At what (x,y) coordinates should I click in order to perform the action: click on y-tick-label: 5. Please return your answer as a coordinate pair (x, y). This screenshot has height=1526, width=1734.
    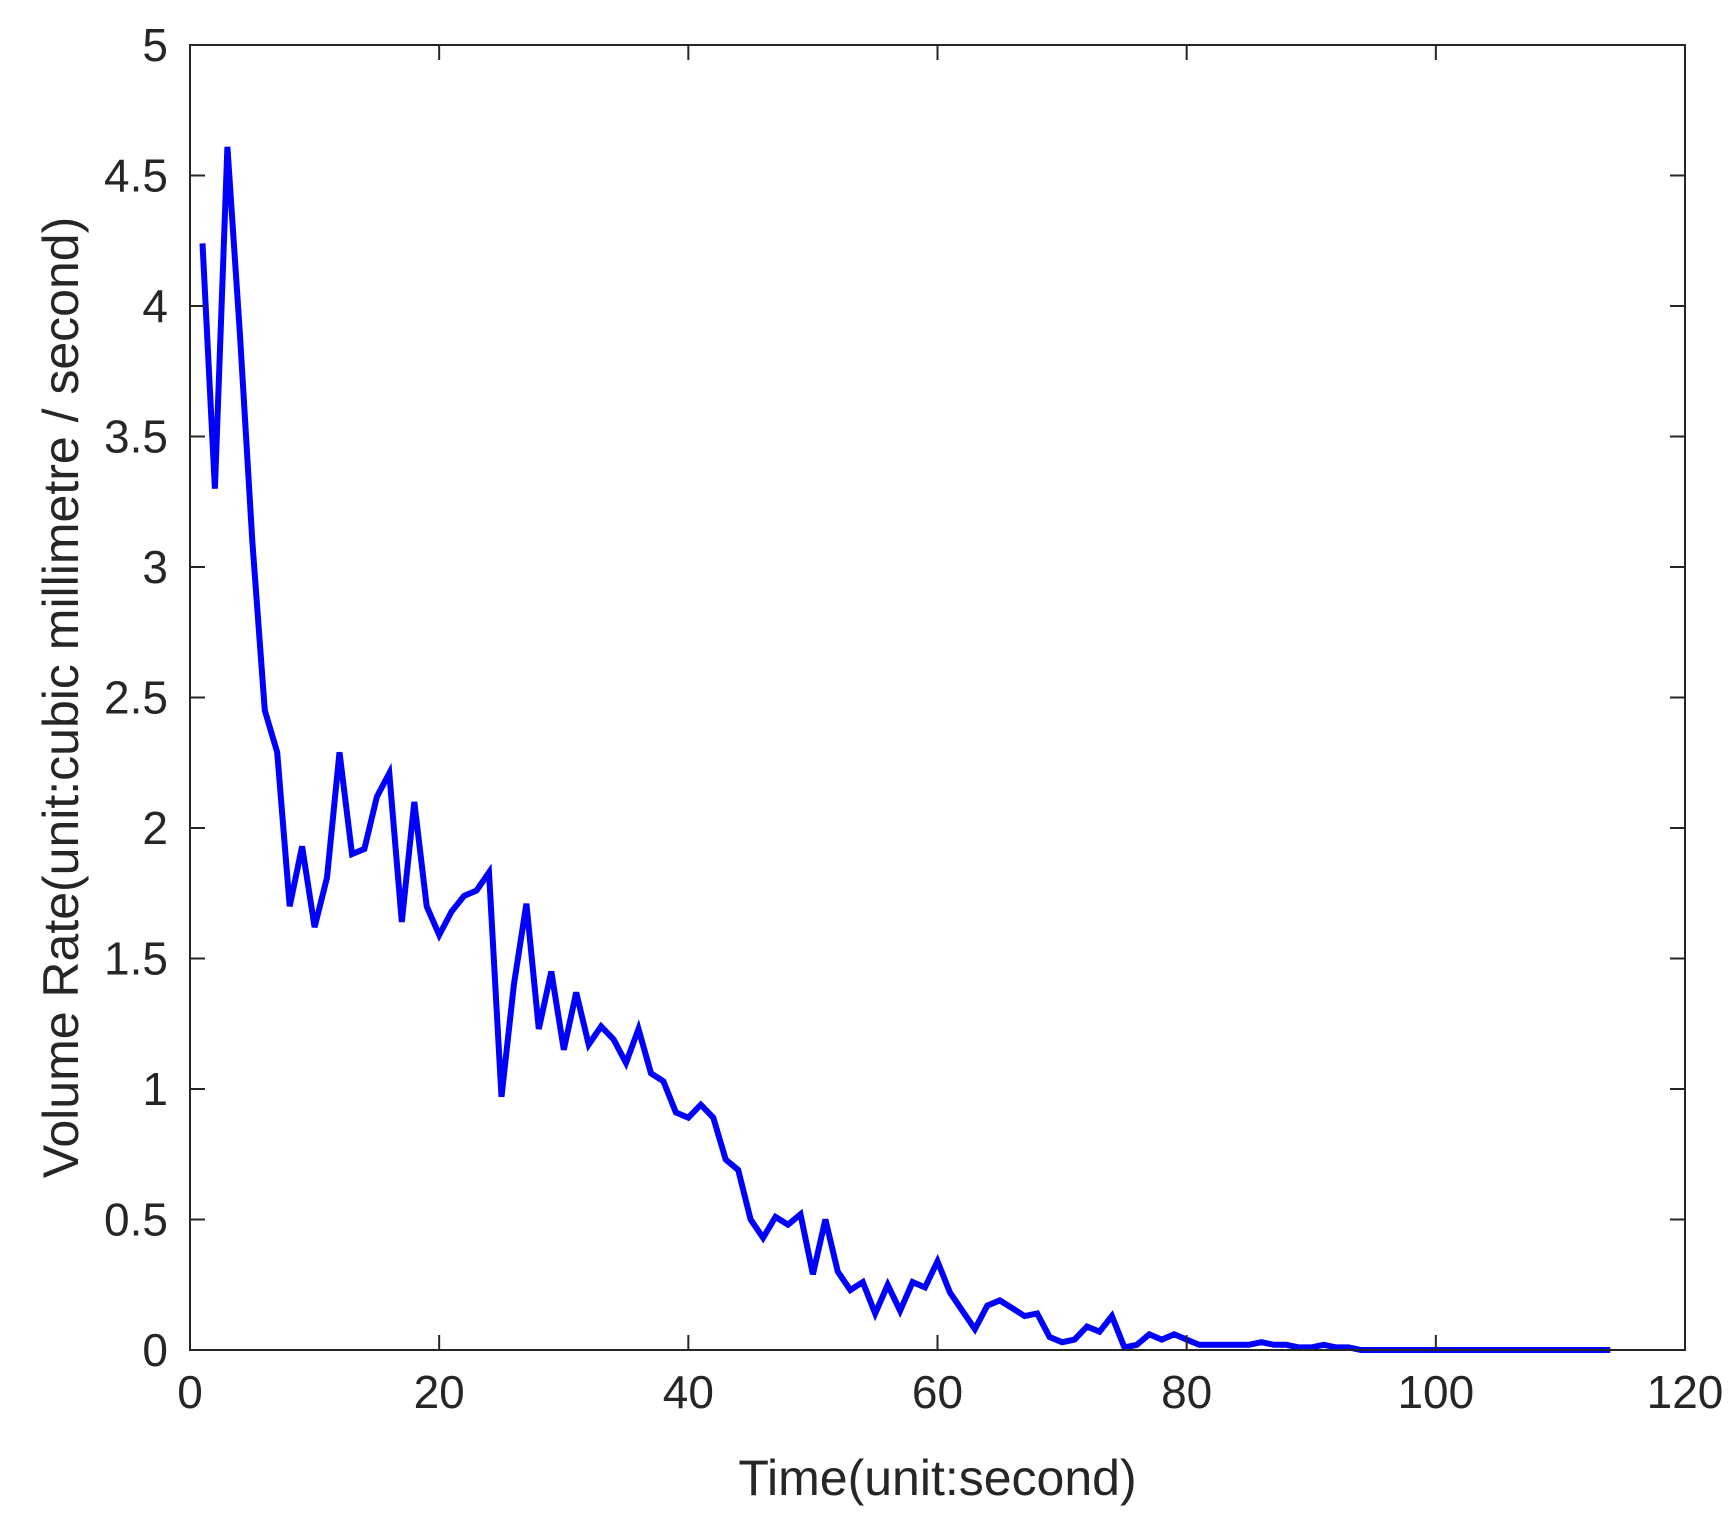
    Looking at the image, I should click on (155, 45).